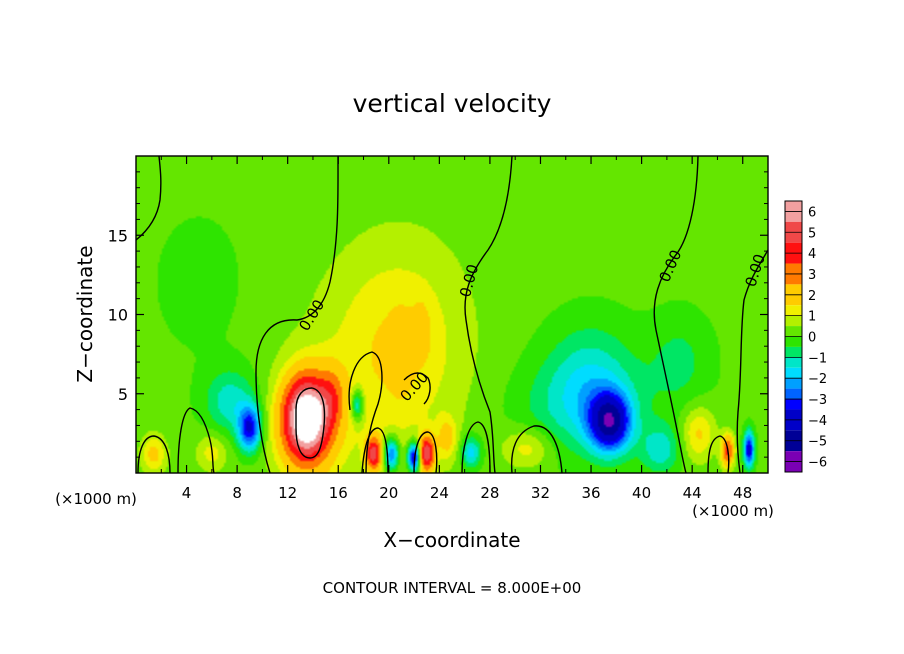 The image size is (904, 654). I want to click on x-tick-label: 44, so click(692, 493).